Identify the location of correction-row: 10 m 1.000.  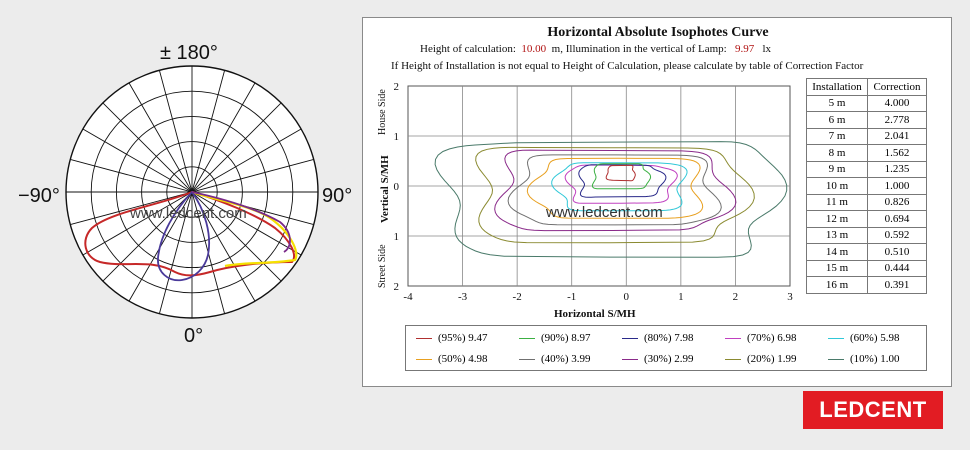
(866, 186).